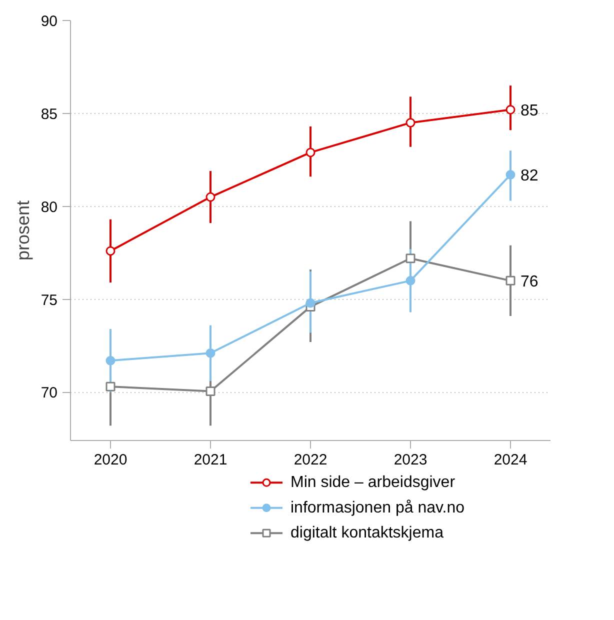 The height and width of the screenshot is (620, 614). Describe the element at coordinates (111, 460) in the screenshot. I see `x-tick-label: 2020` at that location.